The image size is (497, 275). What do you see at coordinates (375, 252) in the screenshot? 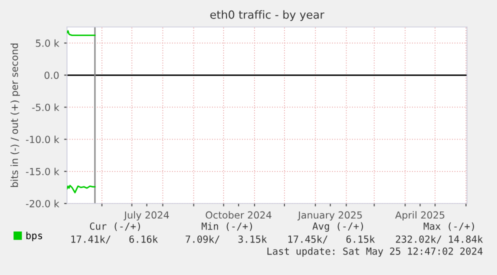
I see `text: Last update: Sat May 25 12:47:02 2024` at bounding box center [375, 252].